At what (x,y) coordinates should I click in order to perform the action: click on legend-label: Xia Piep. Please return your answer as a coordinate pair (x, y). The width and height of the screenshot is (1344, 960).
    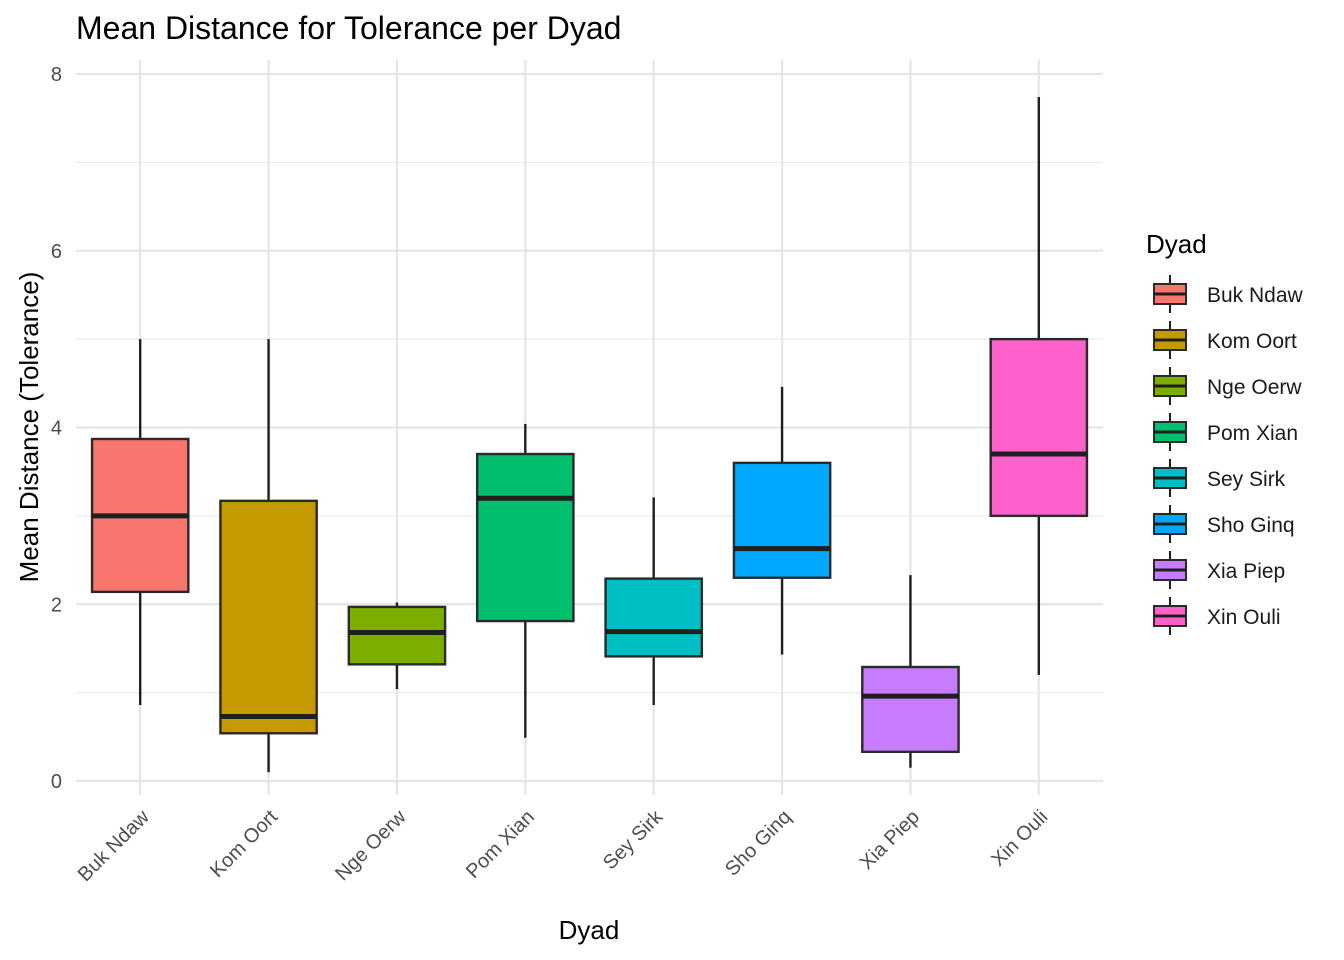
    Looking at the image, I should click on (1246, 571).